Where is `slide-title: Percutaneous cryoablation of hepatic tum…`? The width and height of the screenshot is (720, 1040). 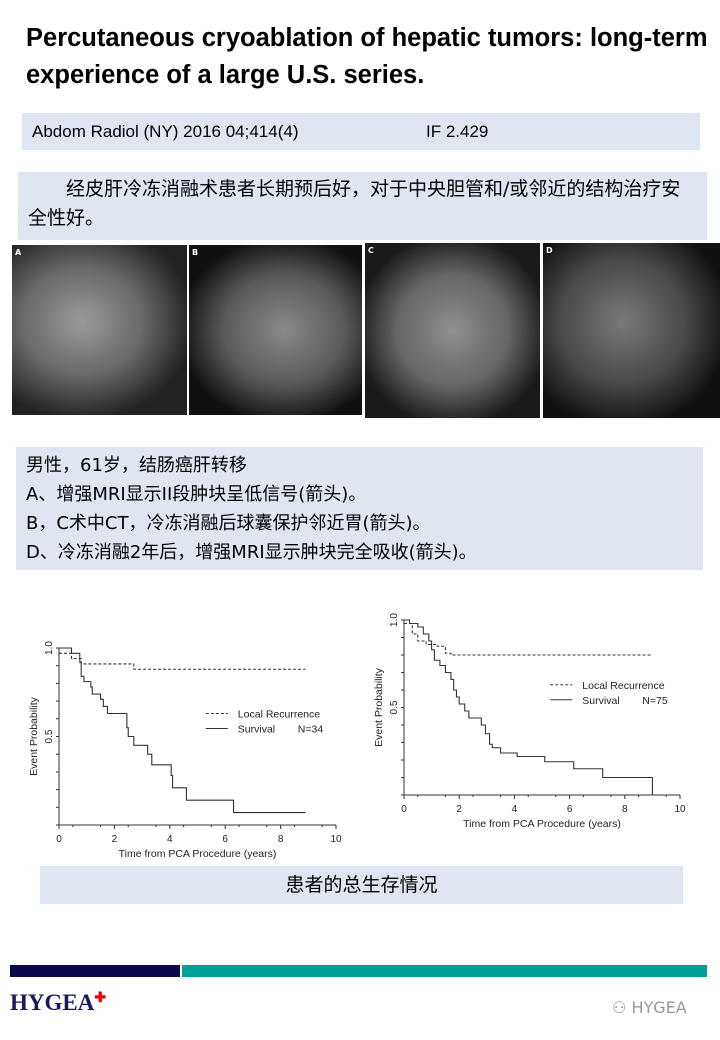
slide-title: Percutaneous cryoablation of hepatic tum… is located at coordinates (367, 56).